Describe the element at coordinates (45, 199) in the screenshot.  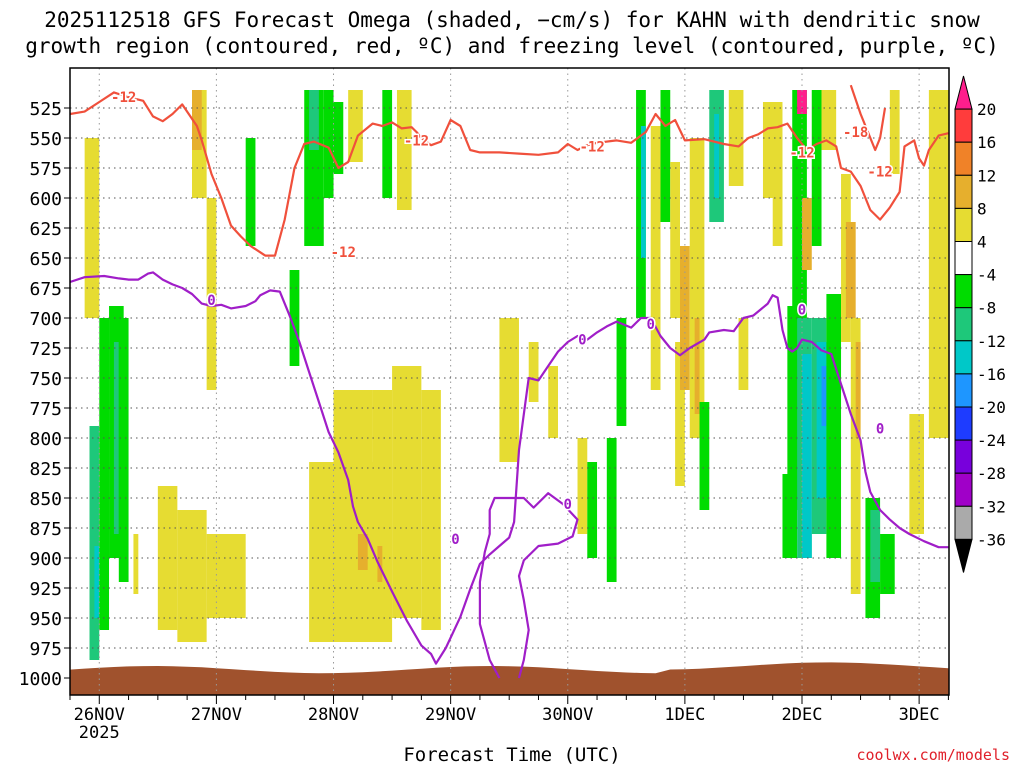
I see `y-tick-label: 600` at that location.